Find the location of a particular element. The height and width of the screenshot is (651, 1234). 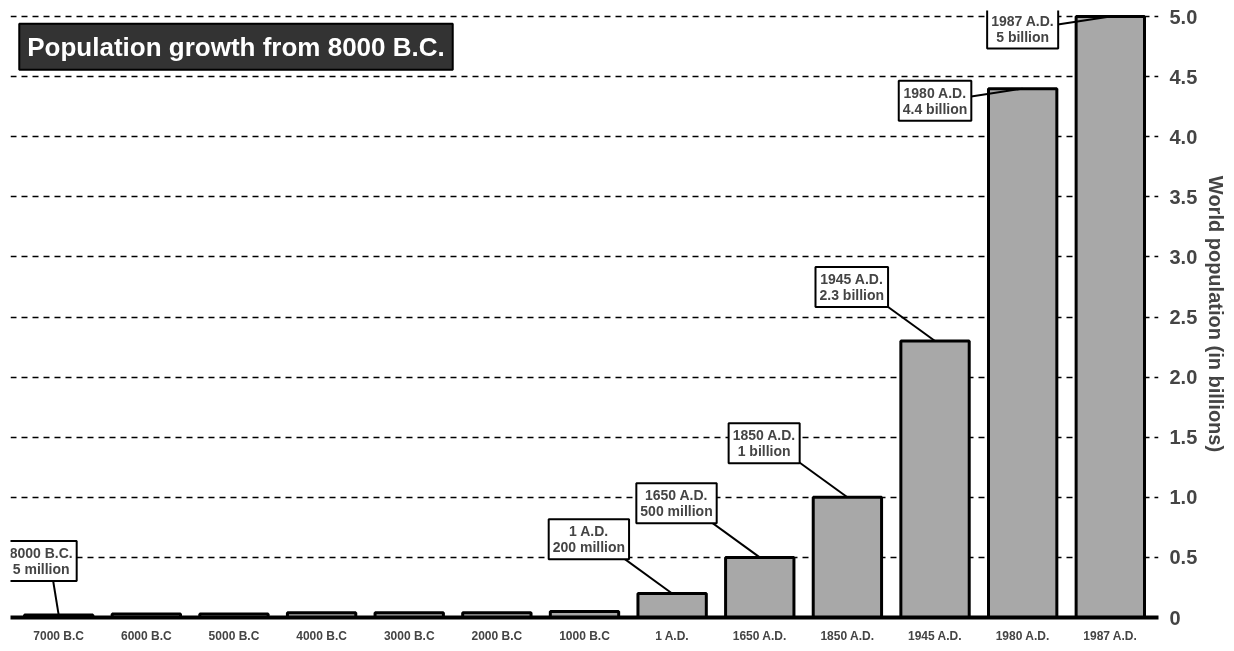

annotation: 8000 B.C. 5 million is located at coordinates (41, 561).